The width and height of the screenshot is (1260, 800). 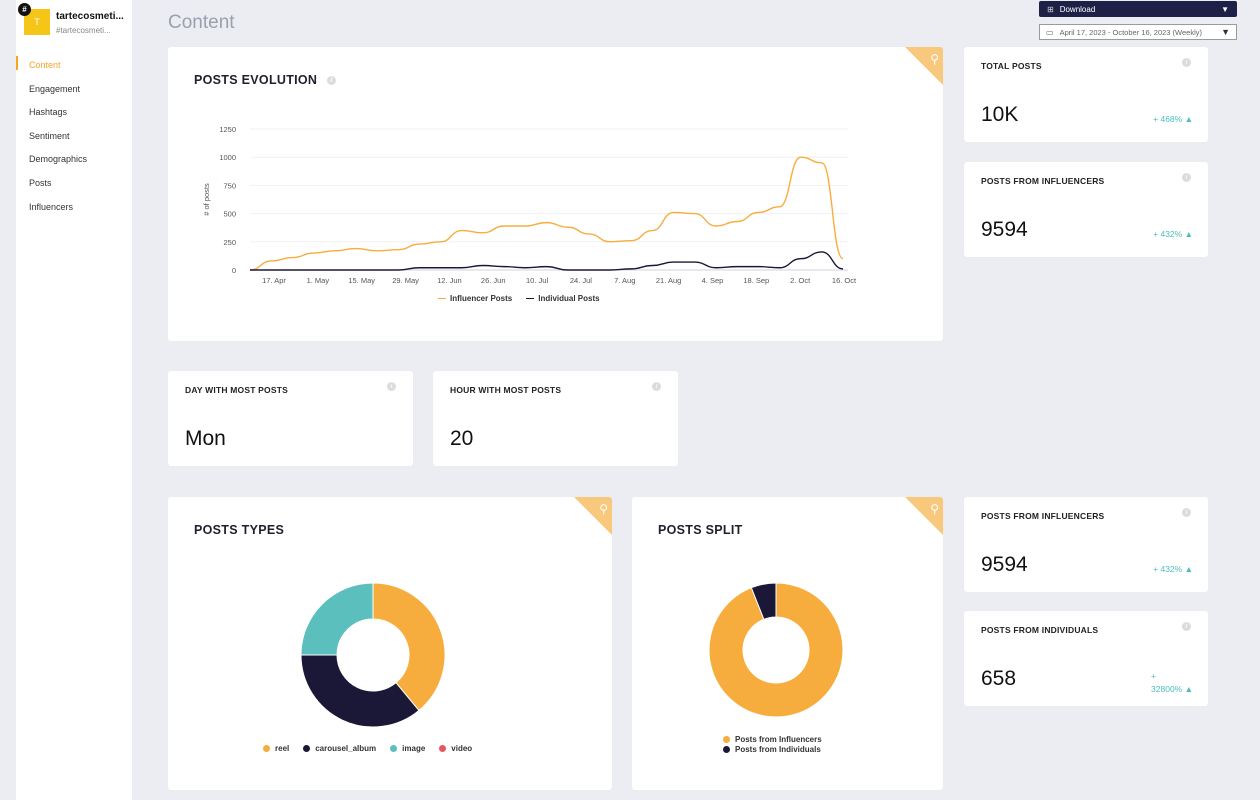 I want to click on donut-slice-reel, so click(x=409, y=647).